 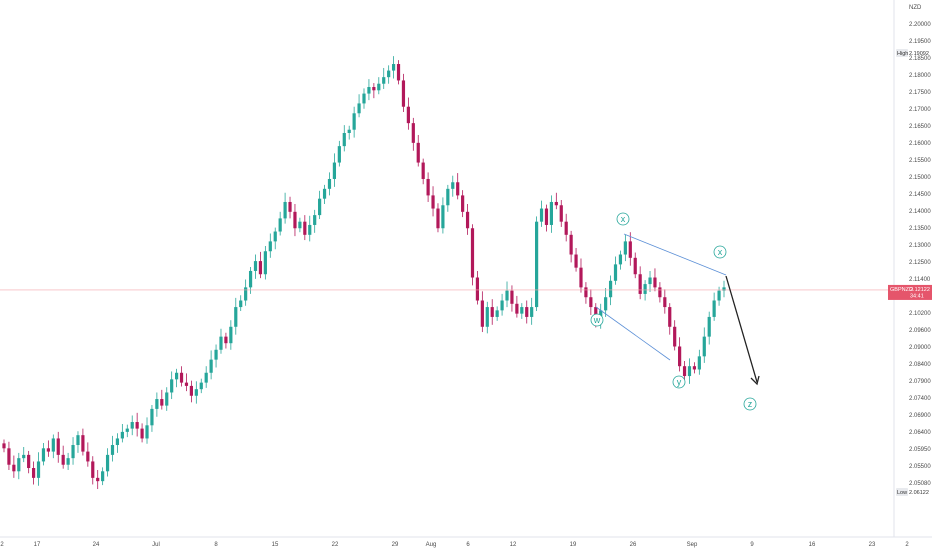 I want to click on y-tick-label: 2.19500, so click(x=920, y=42).